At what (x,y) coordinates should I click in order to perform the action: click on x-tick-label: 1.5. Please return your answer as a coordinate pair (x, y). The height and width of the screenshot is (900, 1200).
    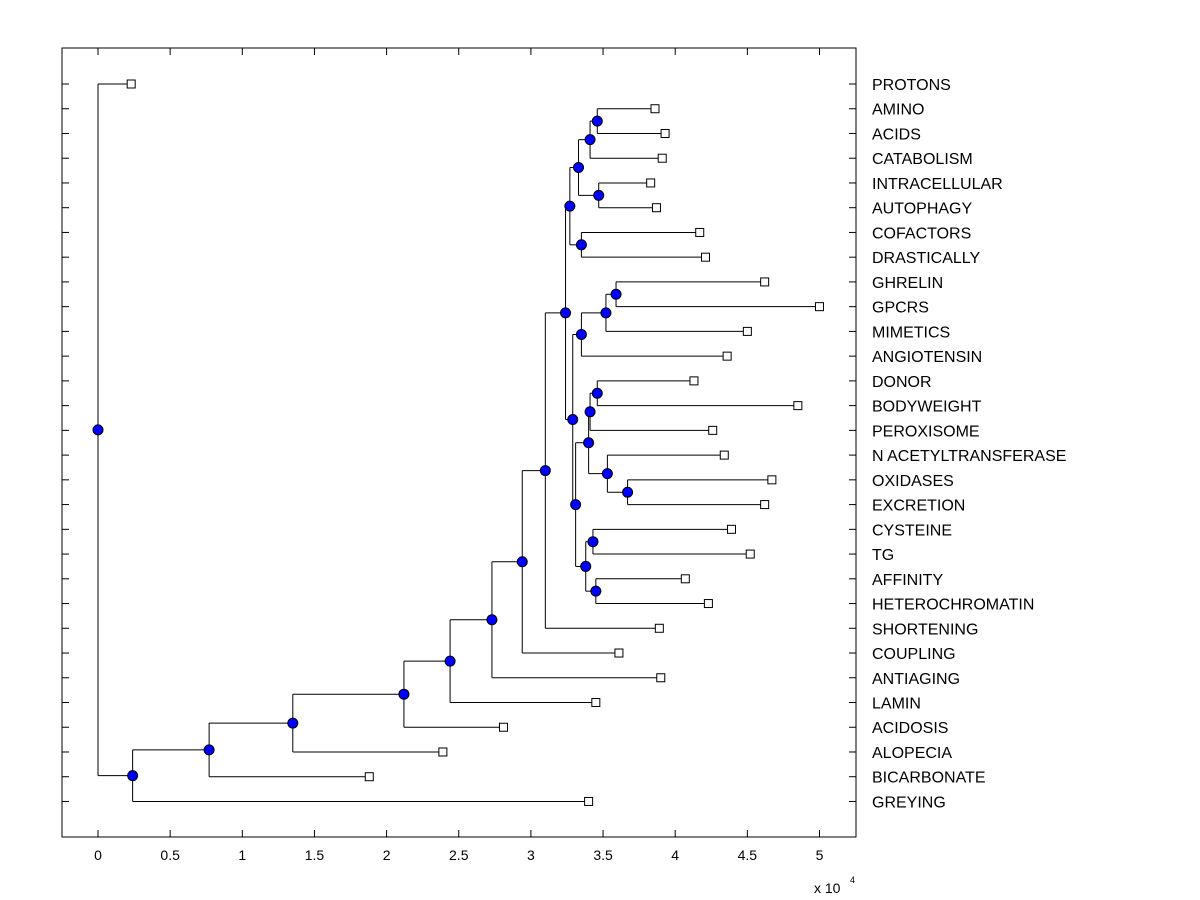
    Looking at the image, I should click on (315, 855).